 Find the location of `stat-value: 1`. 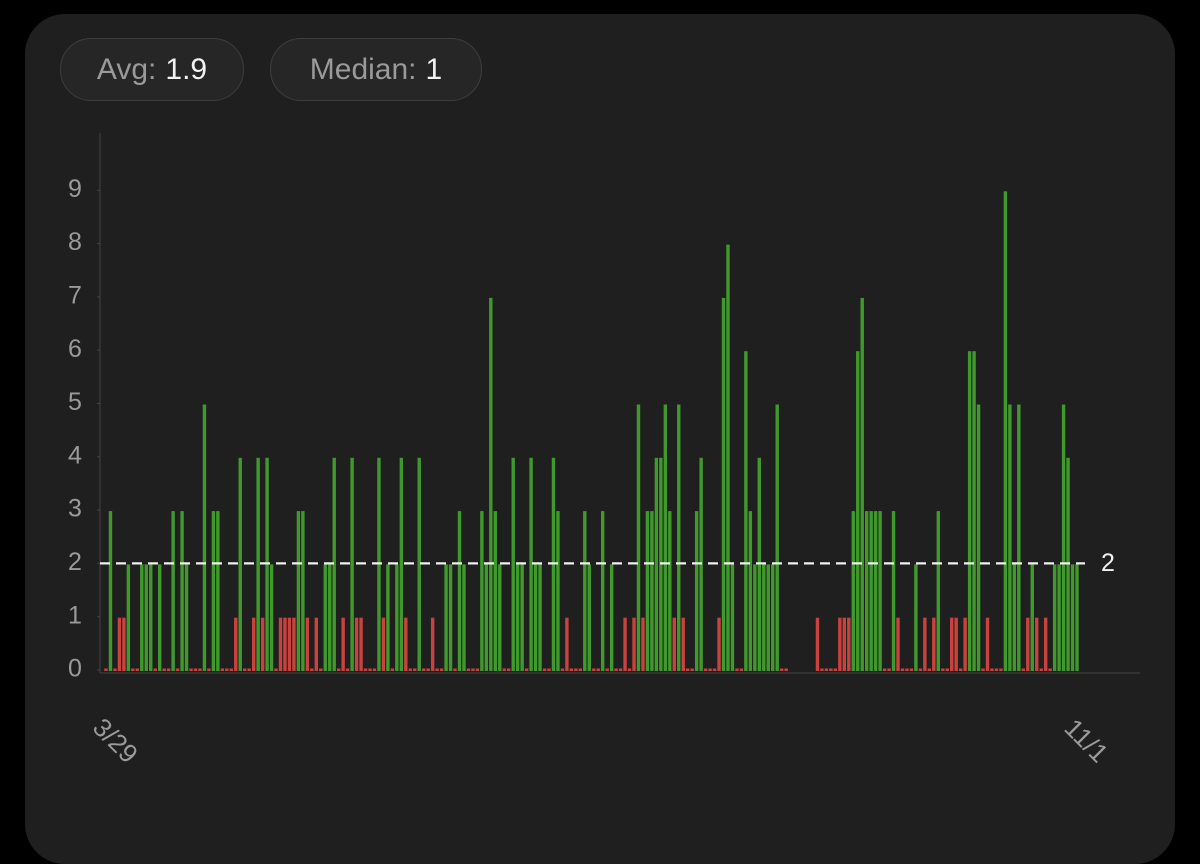

stat-value: 1 is located at coordinates (434, 69).